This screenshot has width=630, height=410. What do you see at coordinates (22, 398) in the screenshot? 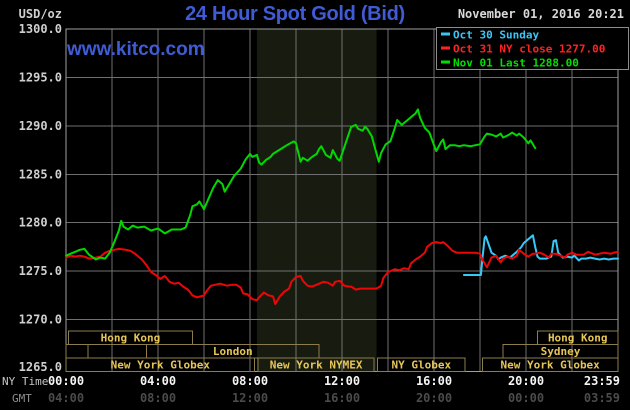
I see `gmt-axis-label: GMT` at bounding box center [22, 398].